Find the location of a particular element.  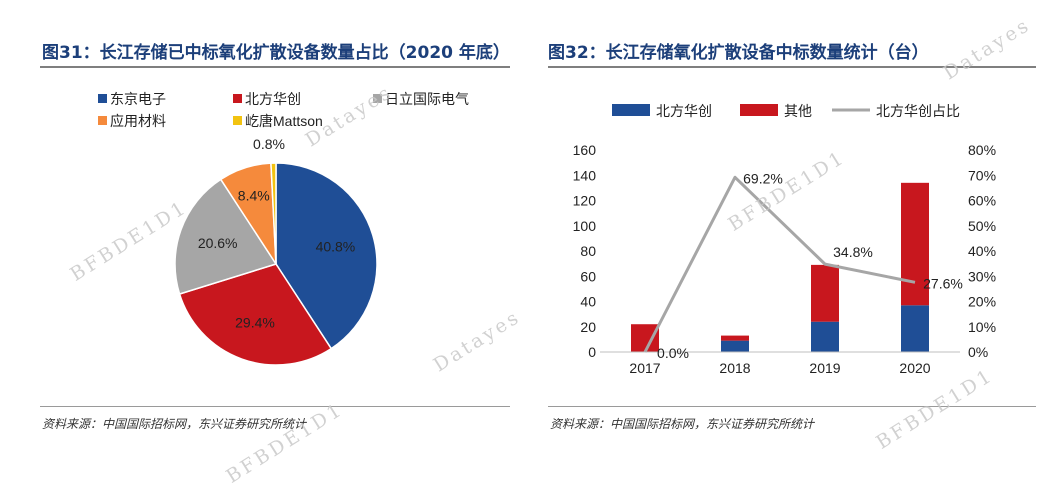

y-left-tick-label: 120 is located at coordinates (585, 201).